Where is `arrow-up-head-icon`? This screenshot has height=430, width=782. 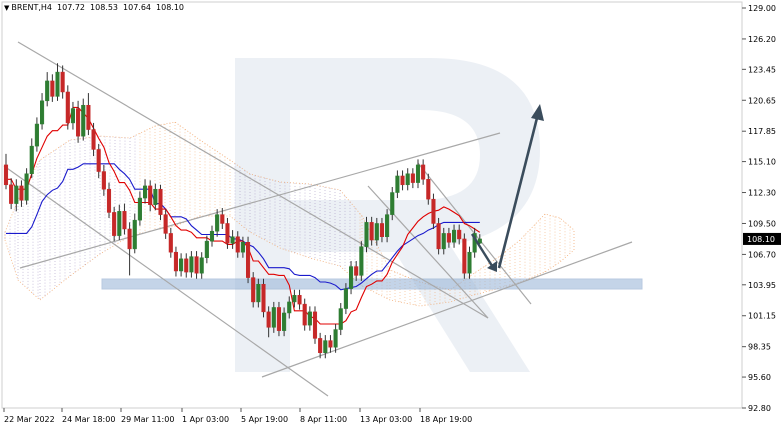
arrow-up-head-icon is located at coordinates (537, 112).